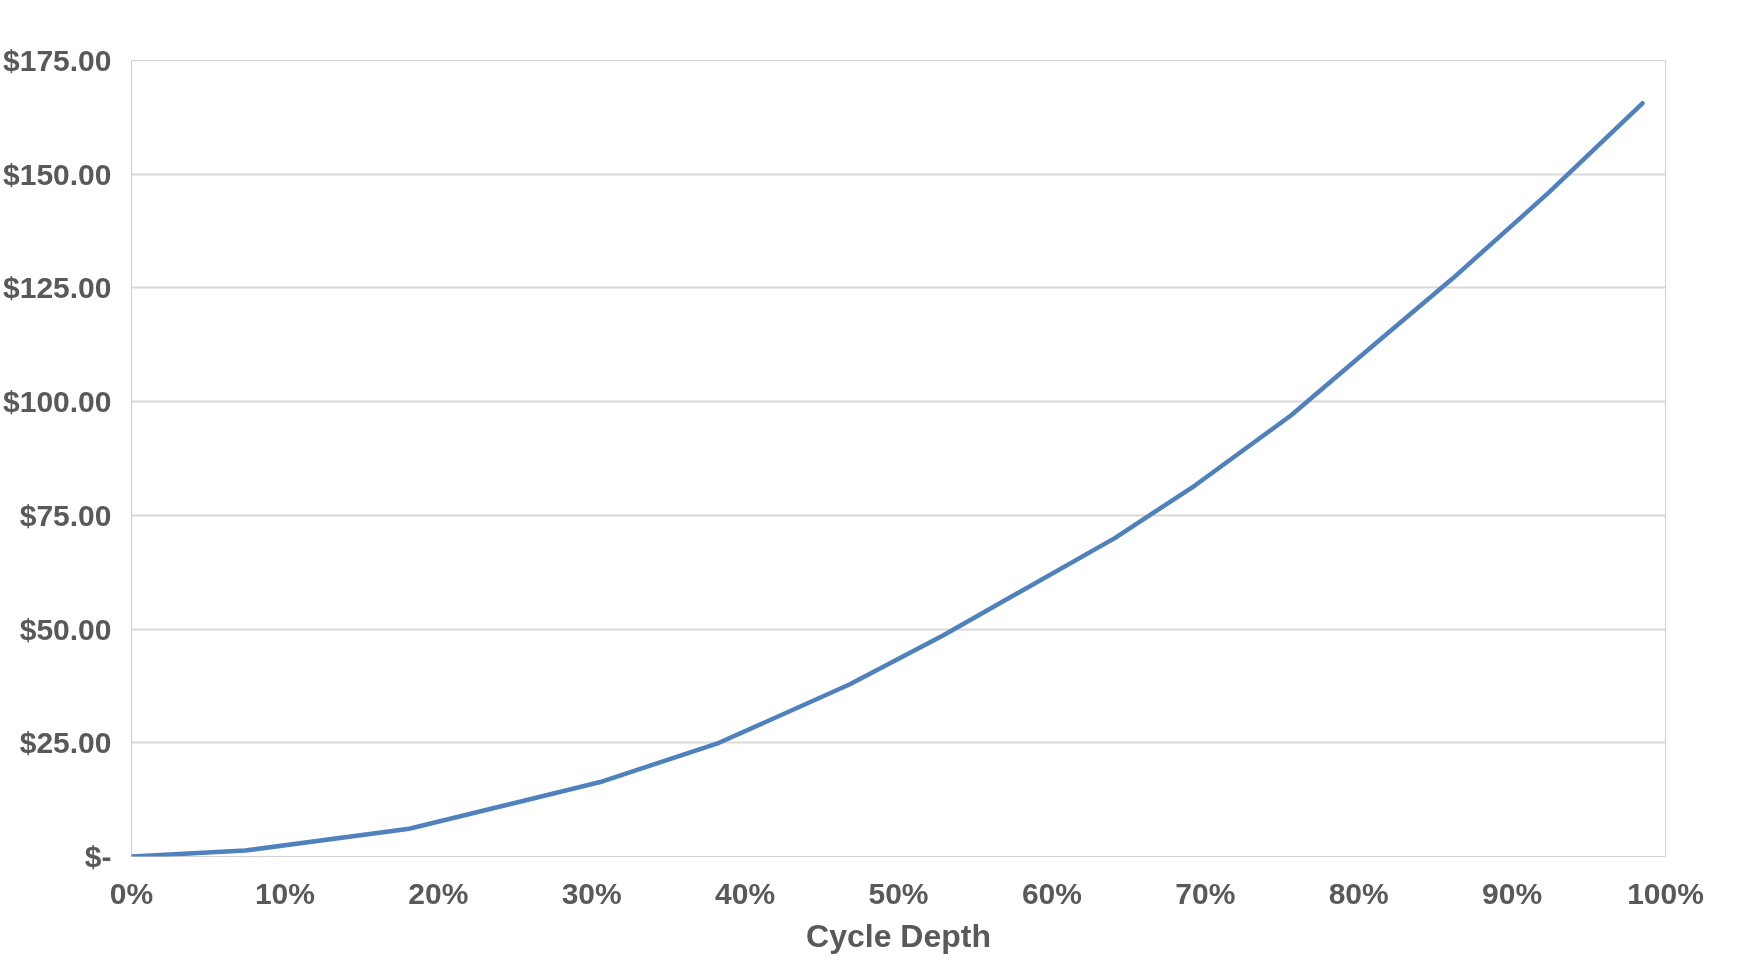 The height and width of the screenshot is (962, 1741). What do you see at coordinates (57, 402) in the screenshot?
I see `y-tick-label: $100.00` at bounding box center [57, 402].